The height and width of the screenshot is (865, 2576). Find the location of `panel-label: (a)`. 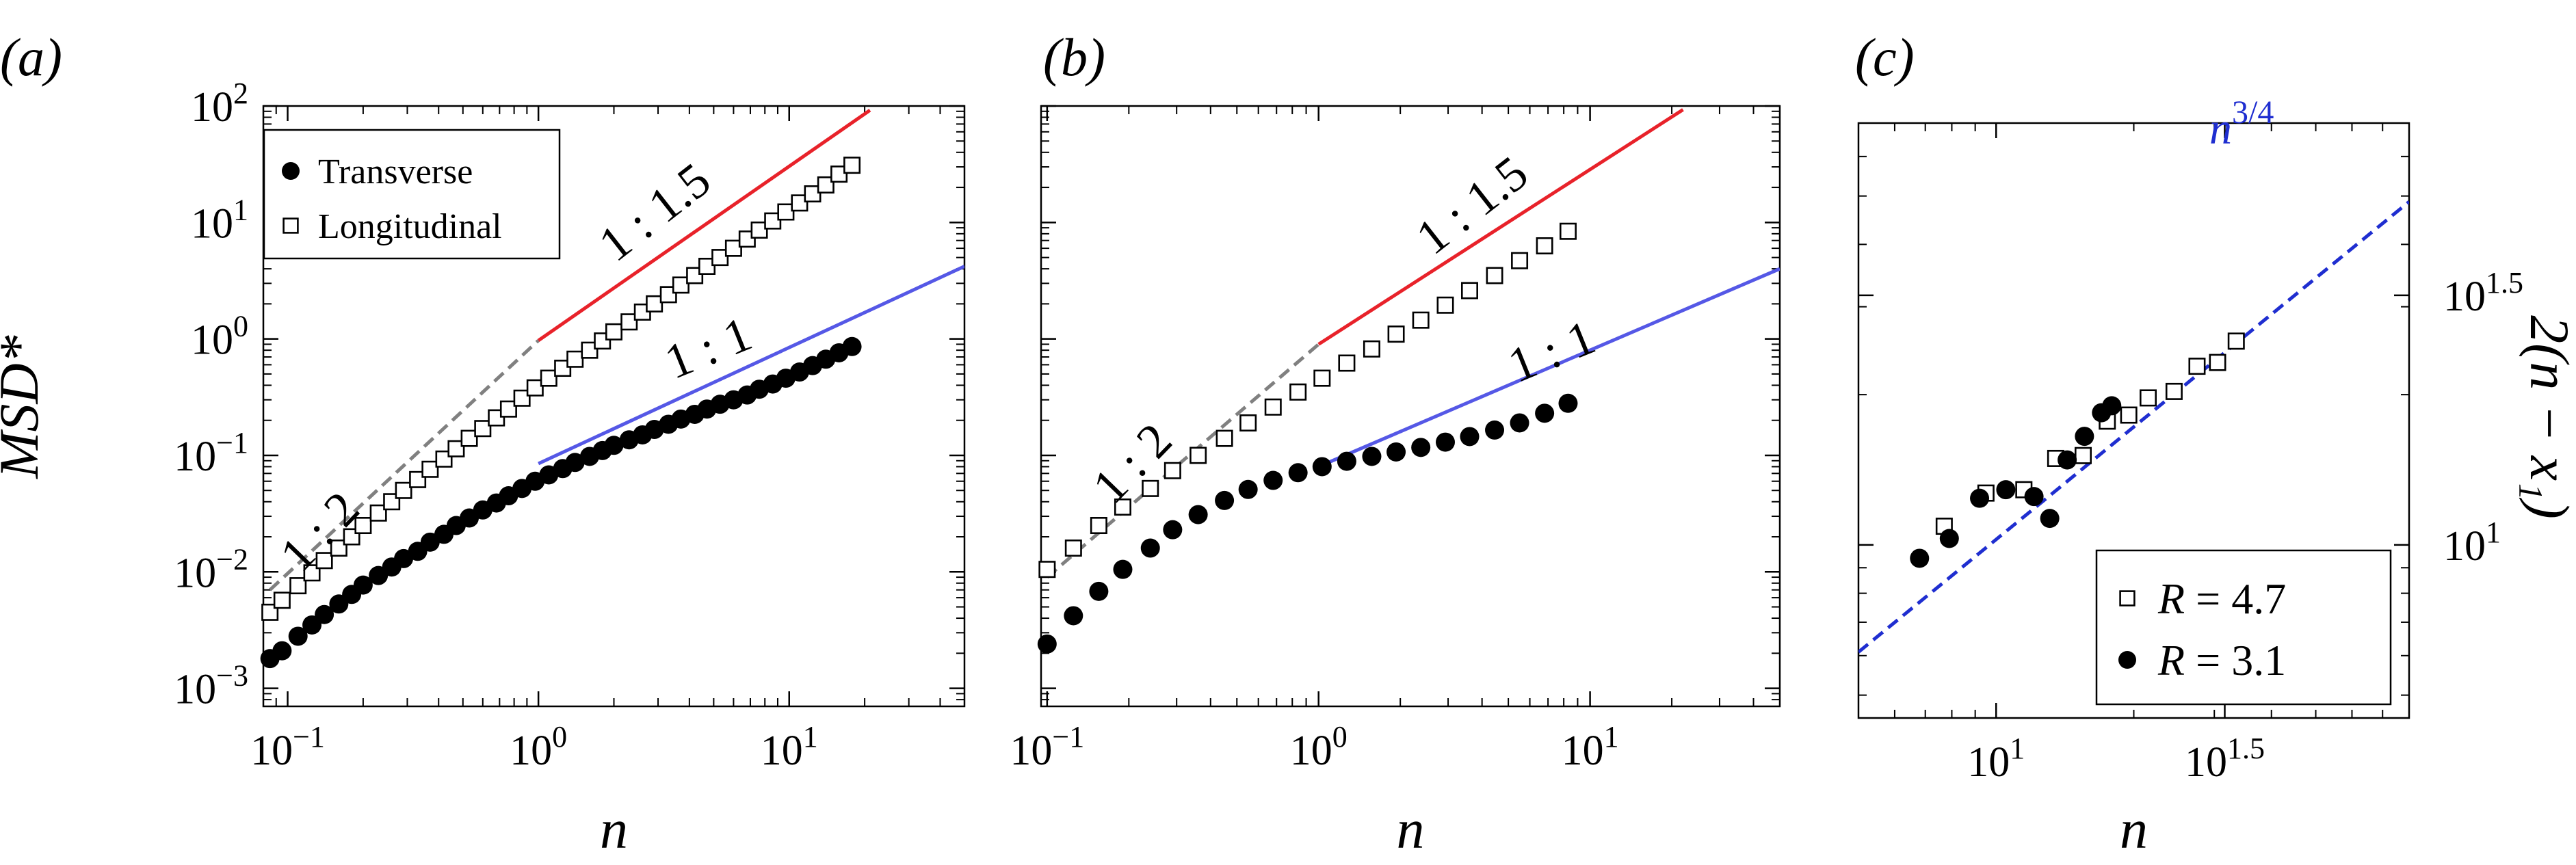

panel-label: (a) is located at coordinates (31, 57).